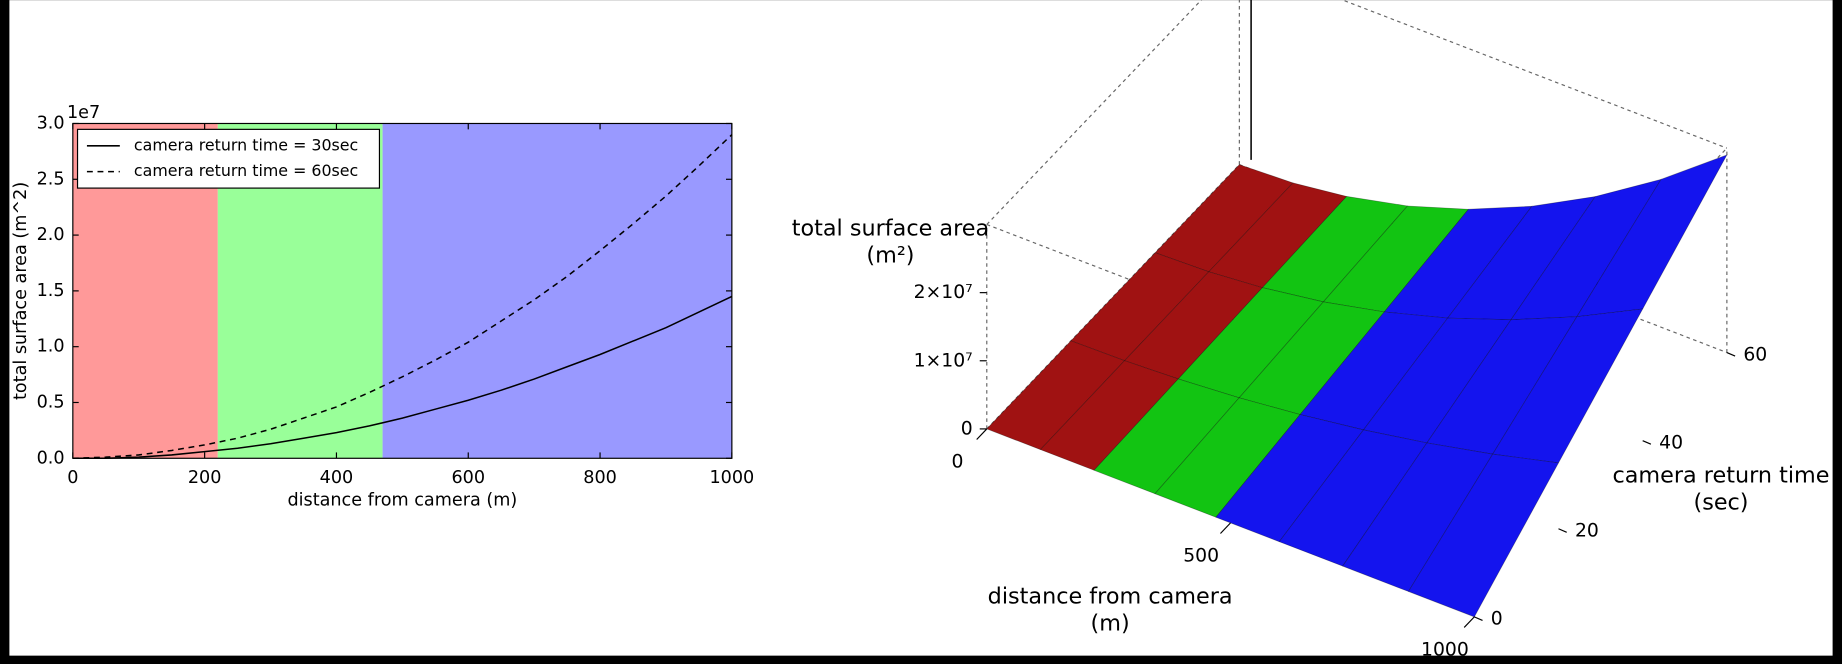 Image resolution: width=1842 pixels, height=664 pixels. What do you see at coordinates (1110, 596) in the screenshot?
I see `x-axis-label: distance from camera` at bounding box center [1110, 596].